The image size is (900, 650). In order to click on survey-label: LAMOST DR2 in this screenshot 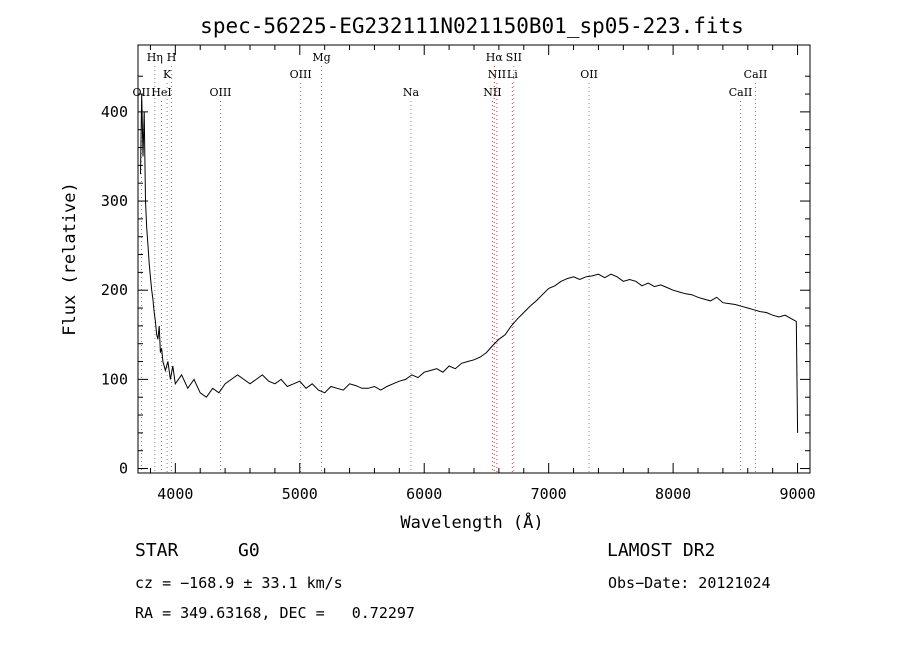, I will do `click(661, 550)`.